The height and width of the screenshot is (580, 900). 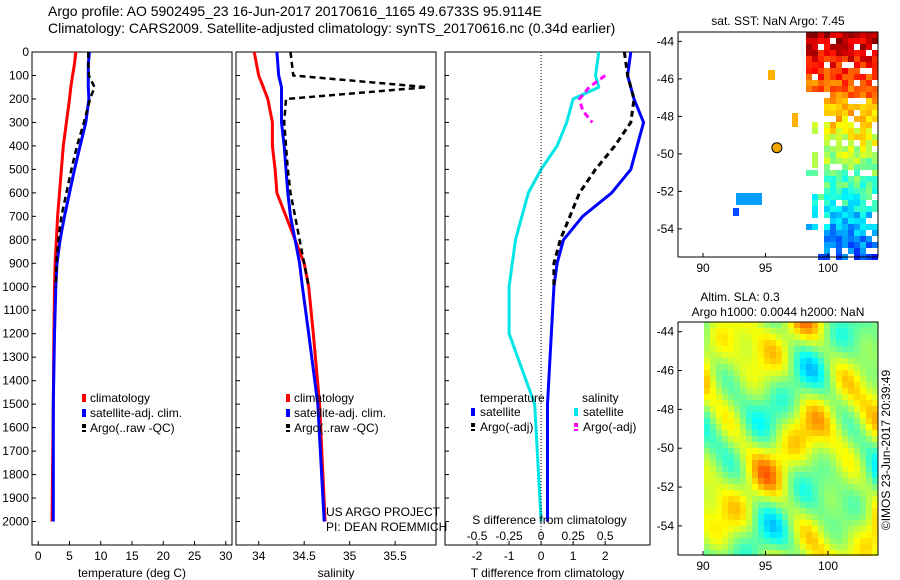 I want to click on depth-tick-label: 1900, so click(x=15, y=498).